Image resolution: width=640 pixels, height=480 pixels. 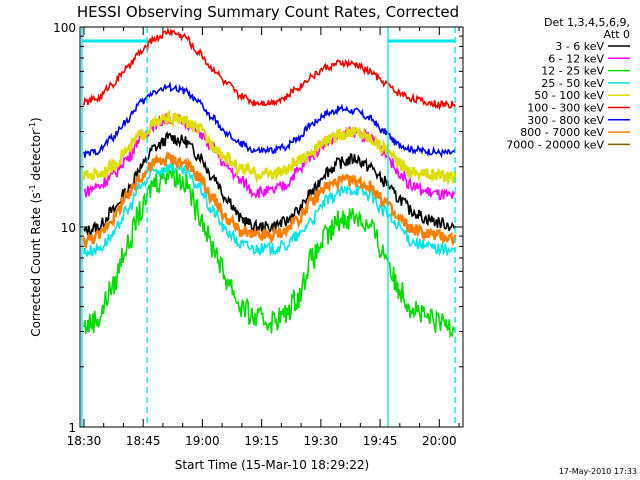 What do you see at coordinates (617, 34) in the screenshot?
I see `legend-header-att: Att 0` at bounding box center [617, 34].